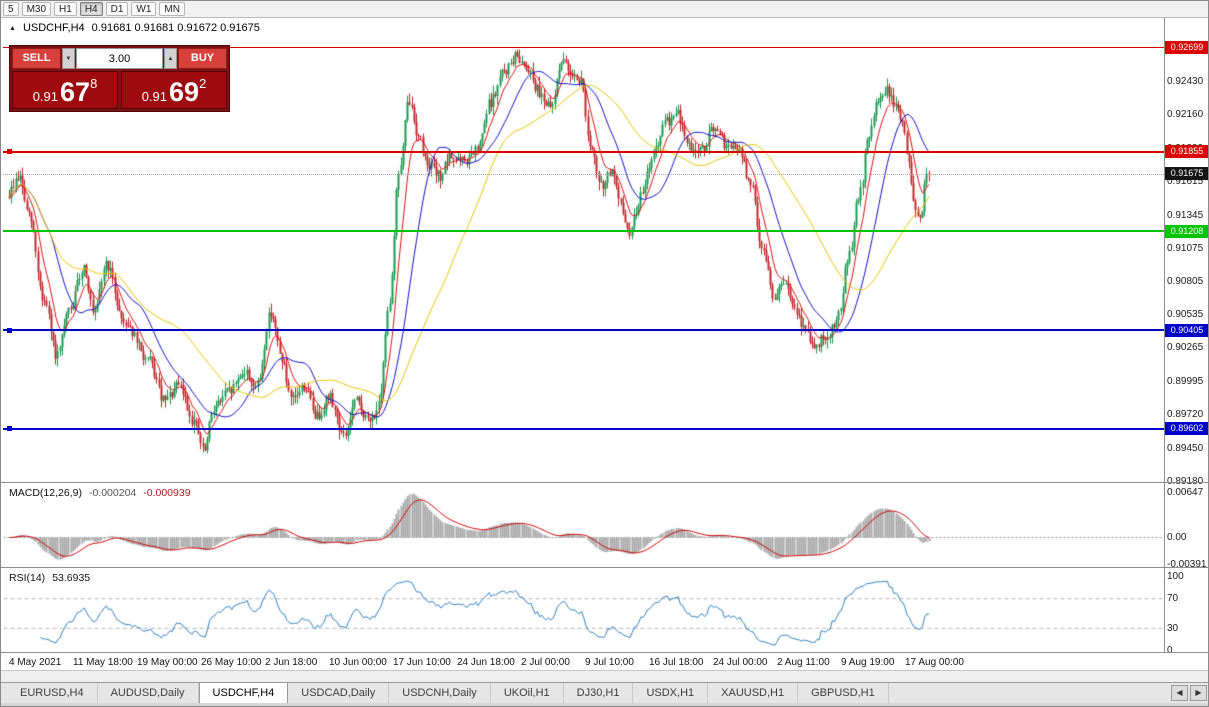 This screenshot has height=707, width=1209. Describe the element at coordinates (1185, 481) in the screenshot. I see `y-axis-tick: 0.89180` at that location.